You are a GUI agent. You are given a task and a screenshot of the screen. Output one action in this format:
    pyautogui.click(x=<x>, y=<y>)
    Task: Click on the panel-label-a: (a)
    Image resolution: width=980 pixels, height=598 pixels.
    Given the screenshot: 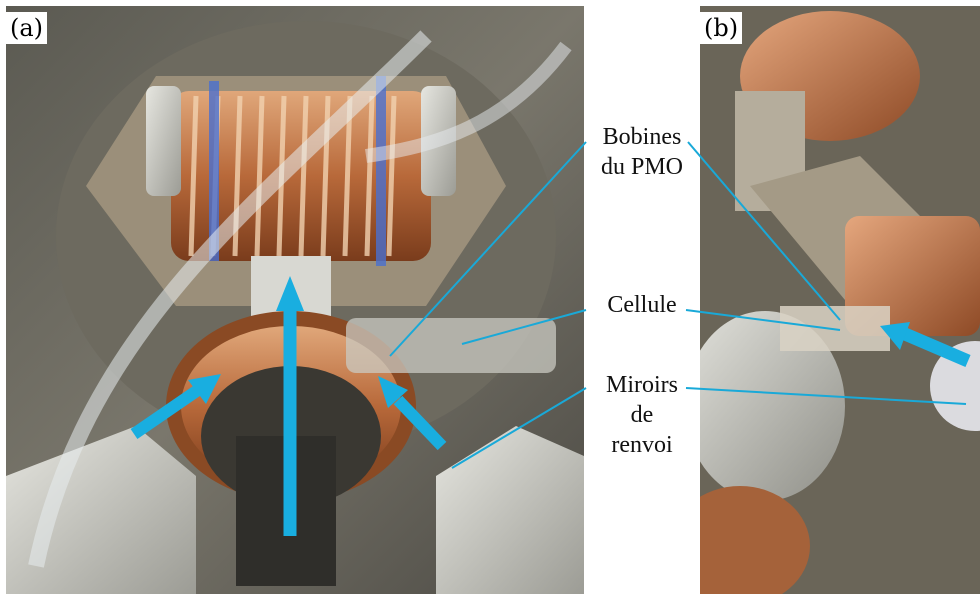 What is the action you would take?
    pyautogui.click(x=27, y=28)
    